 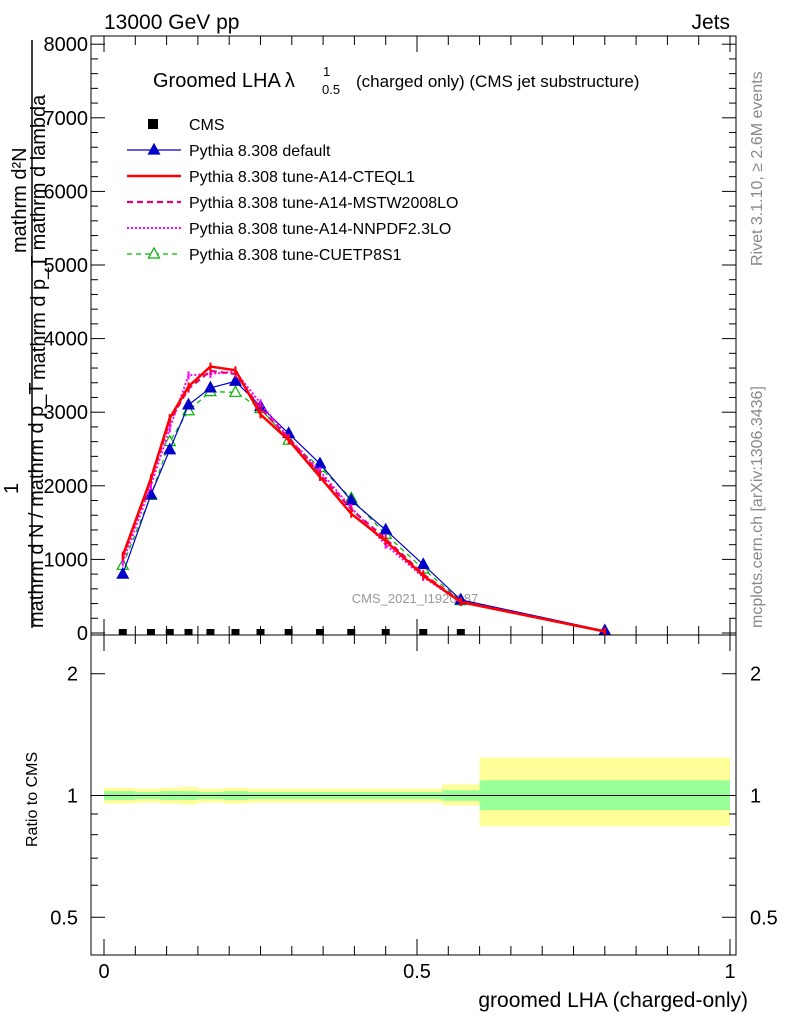 I want to click on ratio-y-tick-label-right: 0.5, so click(x=764, y=918).